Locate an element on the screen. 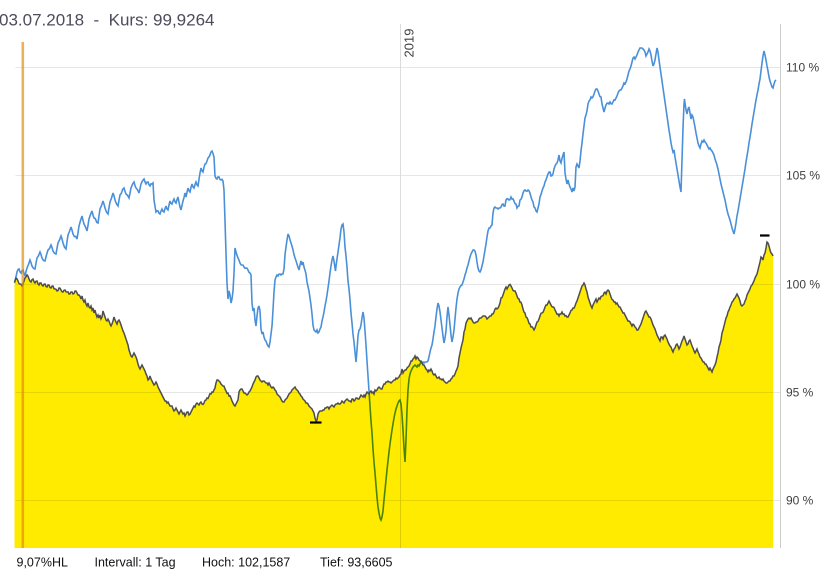 The height and width of the screenshot is (577, 827). svg-text: Tief: 93,6605 is located at coordinates (356, 563).